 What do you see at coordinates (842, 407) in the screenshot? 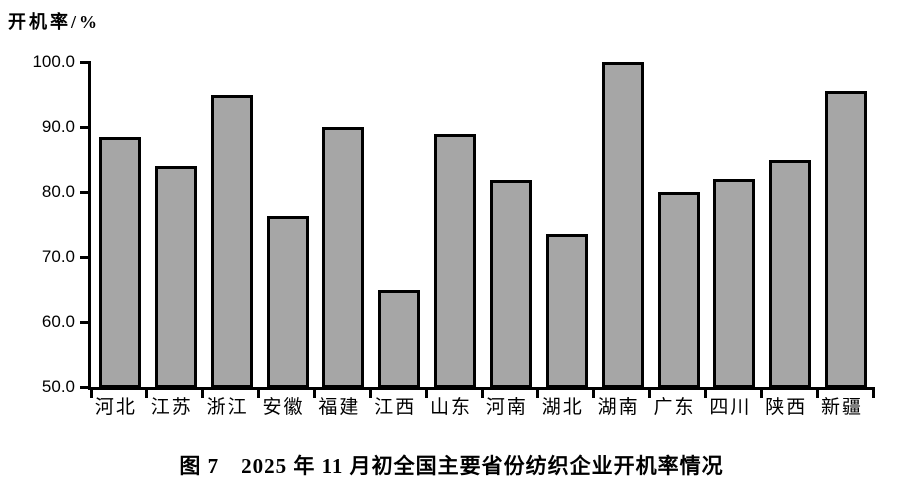
I see `x-tick-label: 新疆` at bounding box center [842, 407].